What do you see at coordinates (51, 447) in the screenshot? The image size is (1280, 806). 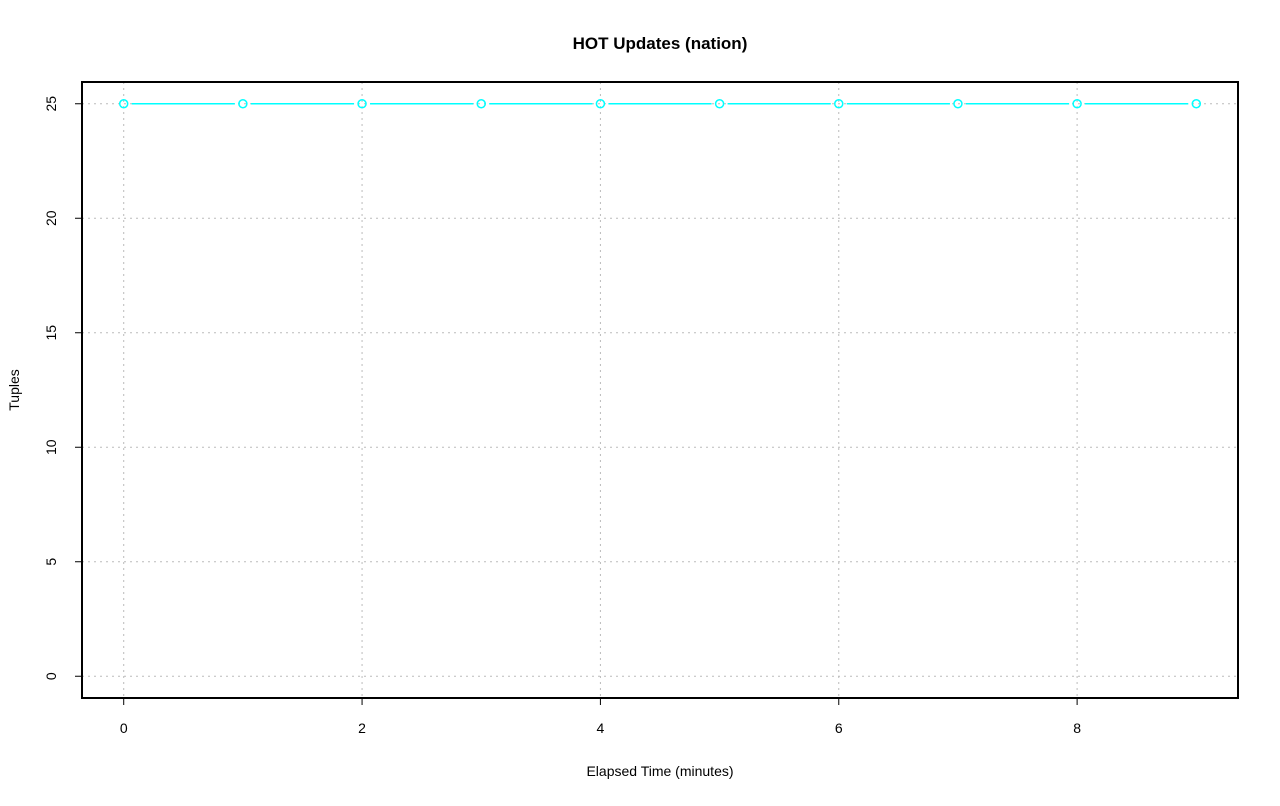 I see `y-tick-label: 10` at bounding box center [51, 447].